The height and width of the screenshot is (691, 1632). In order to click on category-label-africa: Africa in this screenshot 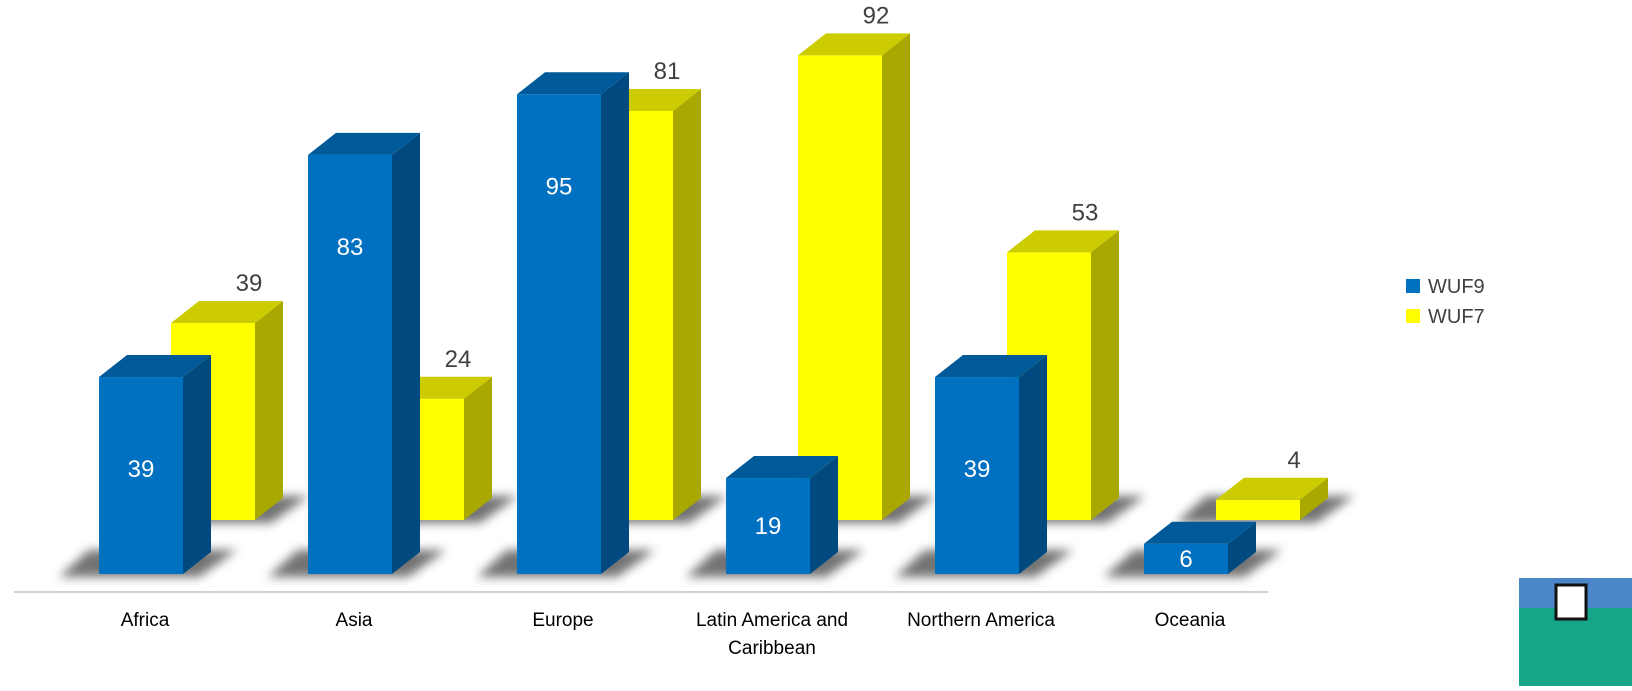, I will do `click(145, 620)`.